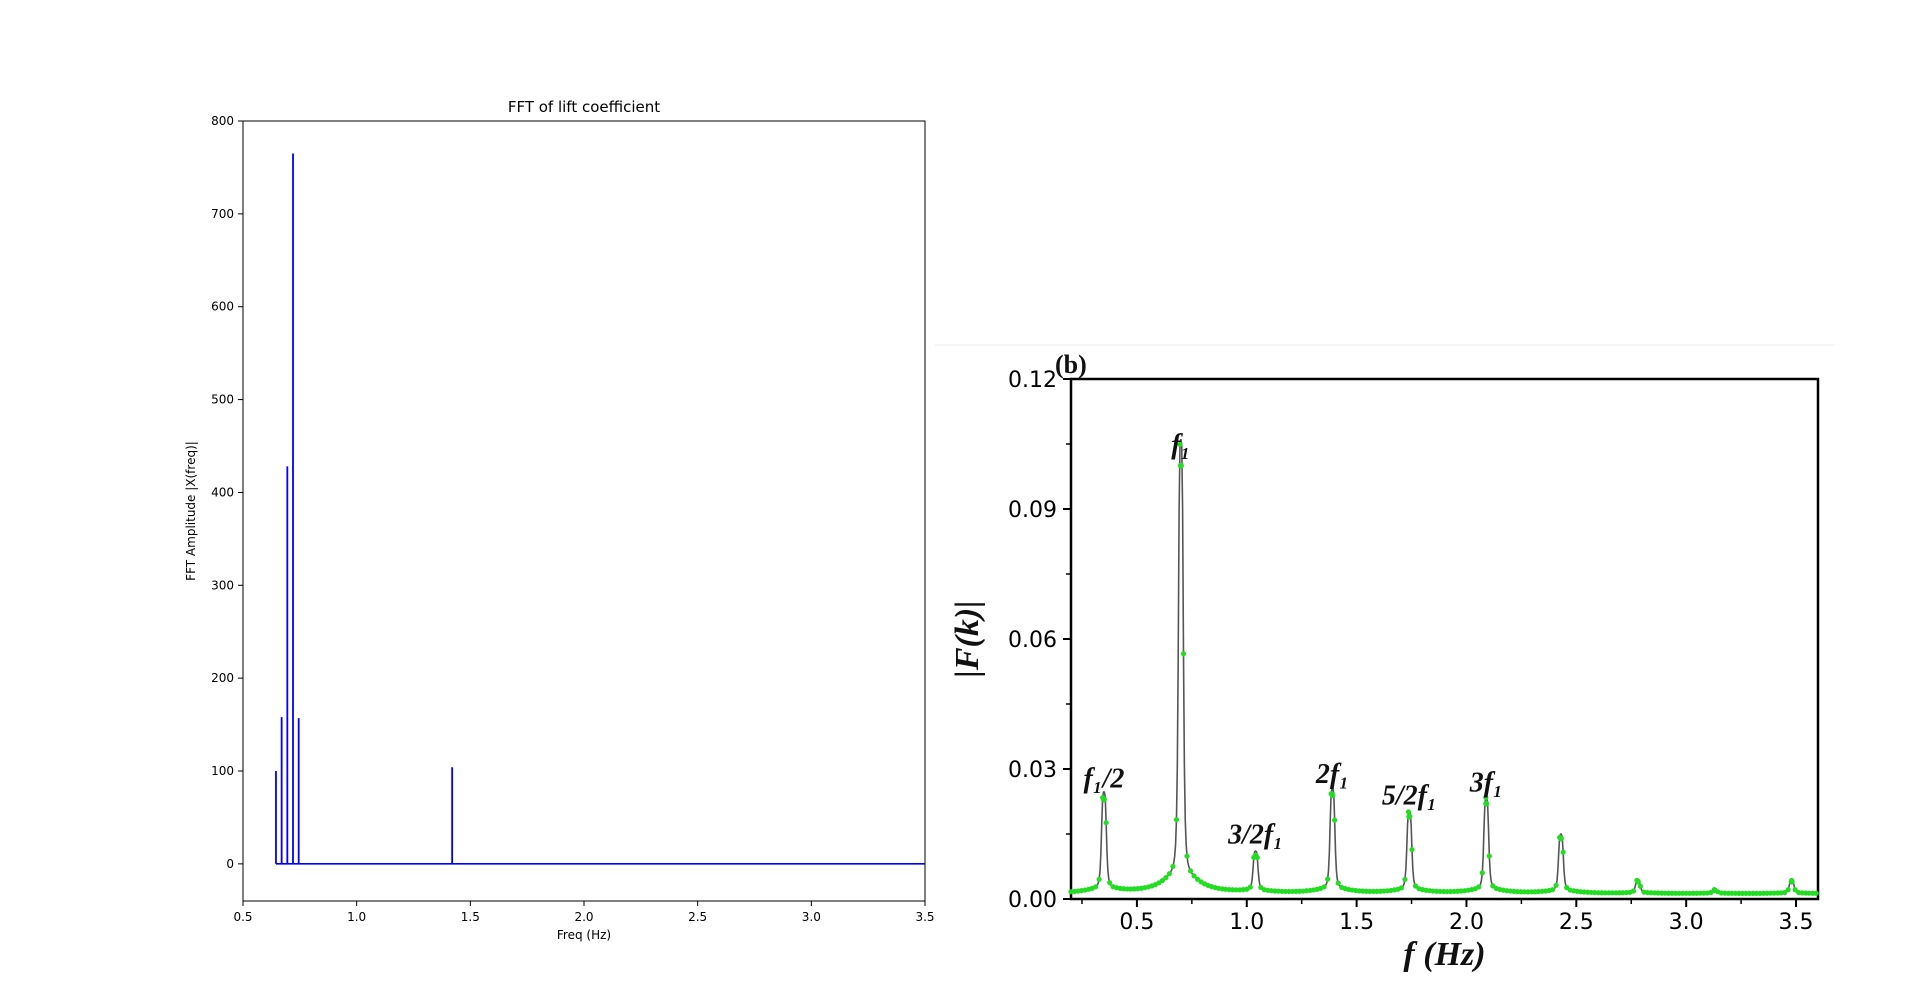  What do you see at coordinates (1255, 835) in the screenshot?
I see `right-peak-annotation-label: 3/2f₁` at bounding box center [1255, 835].